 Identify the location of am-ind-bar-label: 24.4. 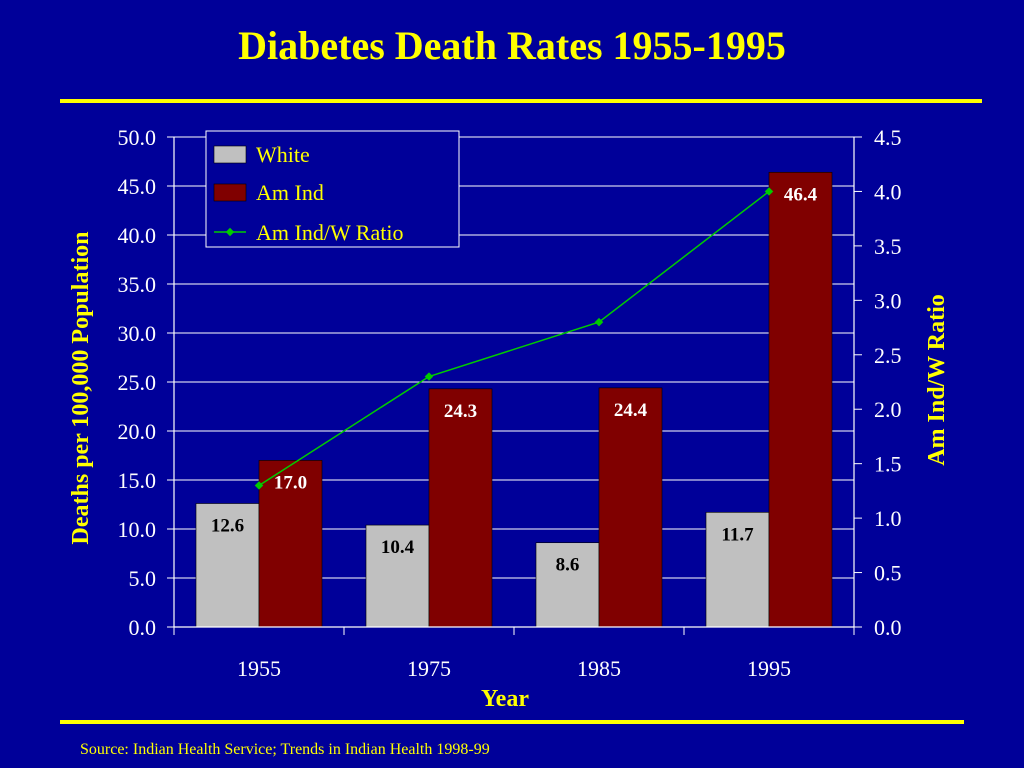
(631, 410).